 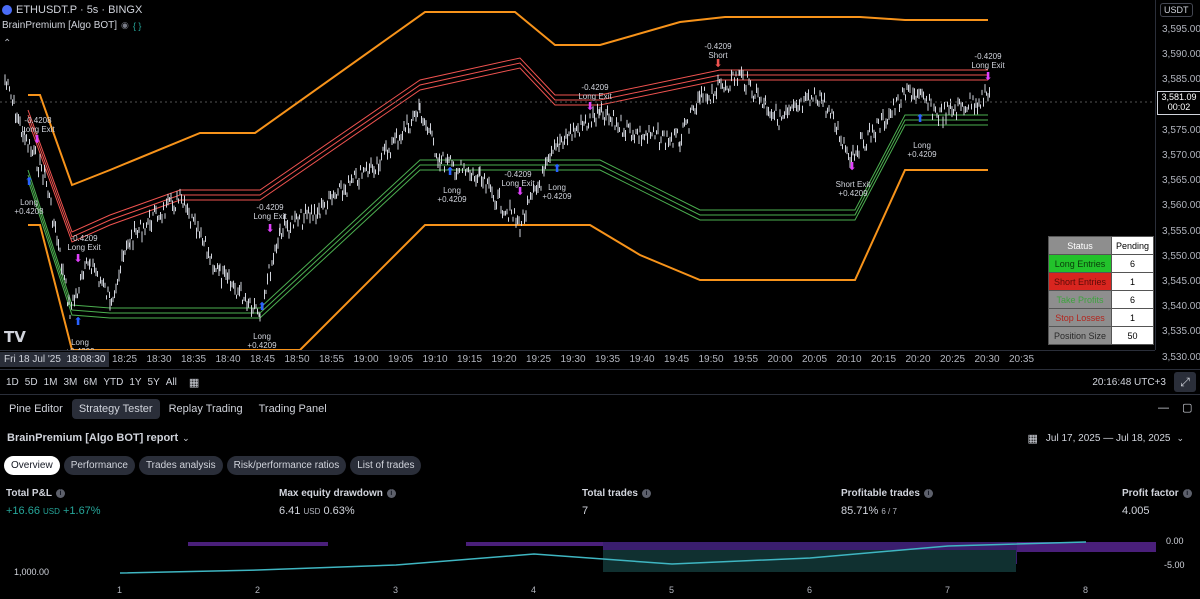 I want to click on total-pnl-pct: +1.67%, so click(x=81, y=511).